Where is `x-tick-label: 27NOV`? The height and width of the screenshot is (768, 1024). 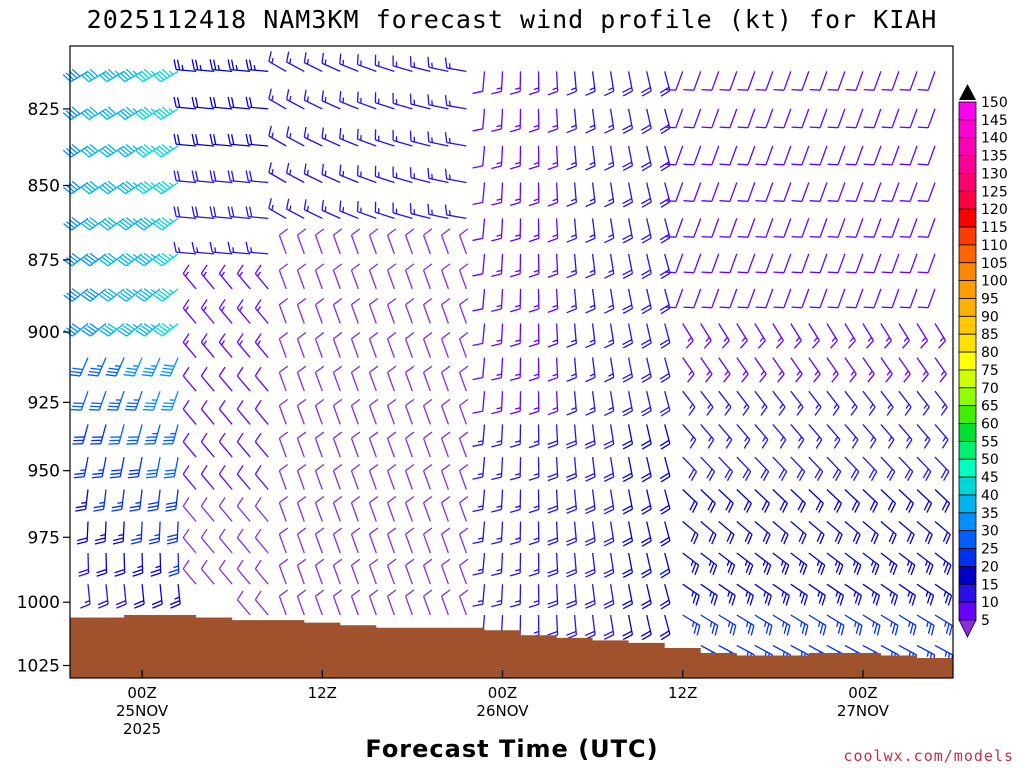 x-tick-label: 27NOV is located at coordinates (863, 711).